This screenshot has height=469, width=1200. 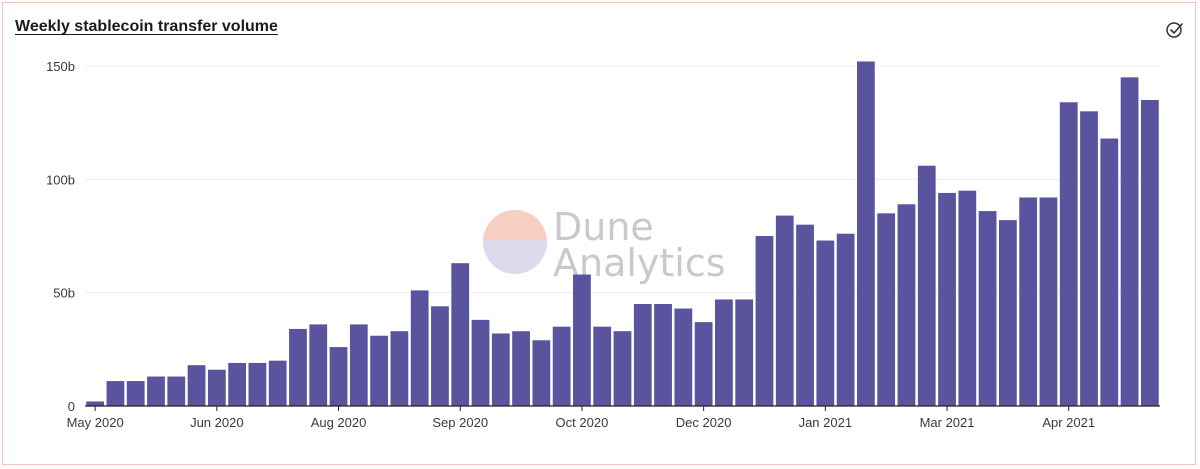 What do you see at coordinates (95, 422) in the screenshot?
I see `x-tick-label: May 2020` at bounding box center [95, 422].